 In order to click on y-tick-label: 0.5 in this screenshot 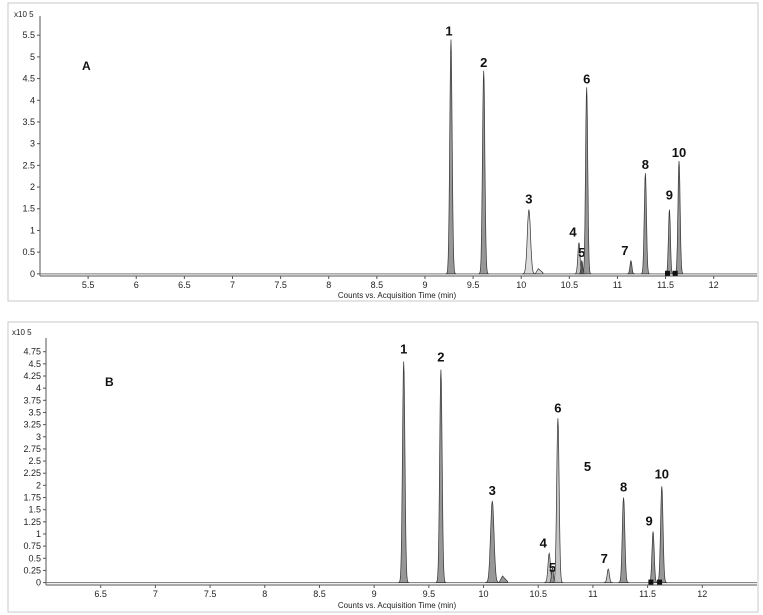, I will do `click(34, 558)`.